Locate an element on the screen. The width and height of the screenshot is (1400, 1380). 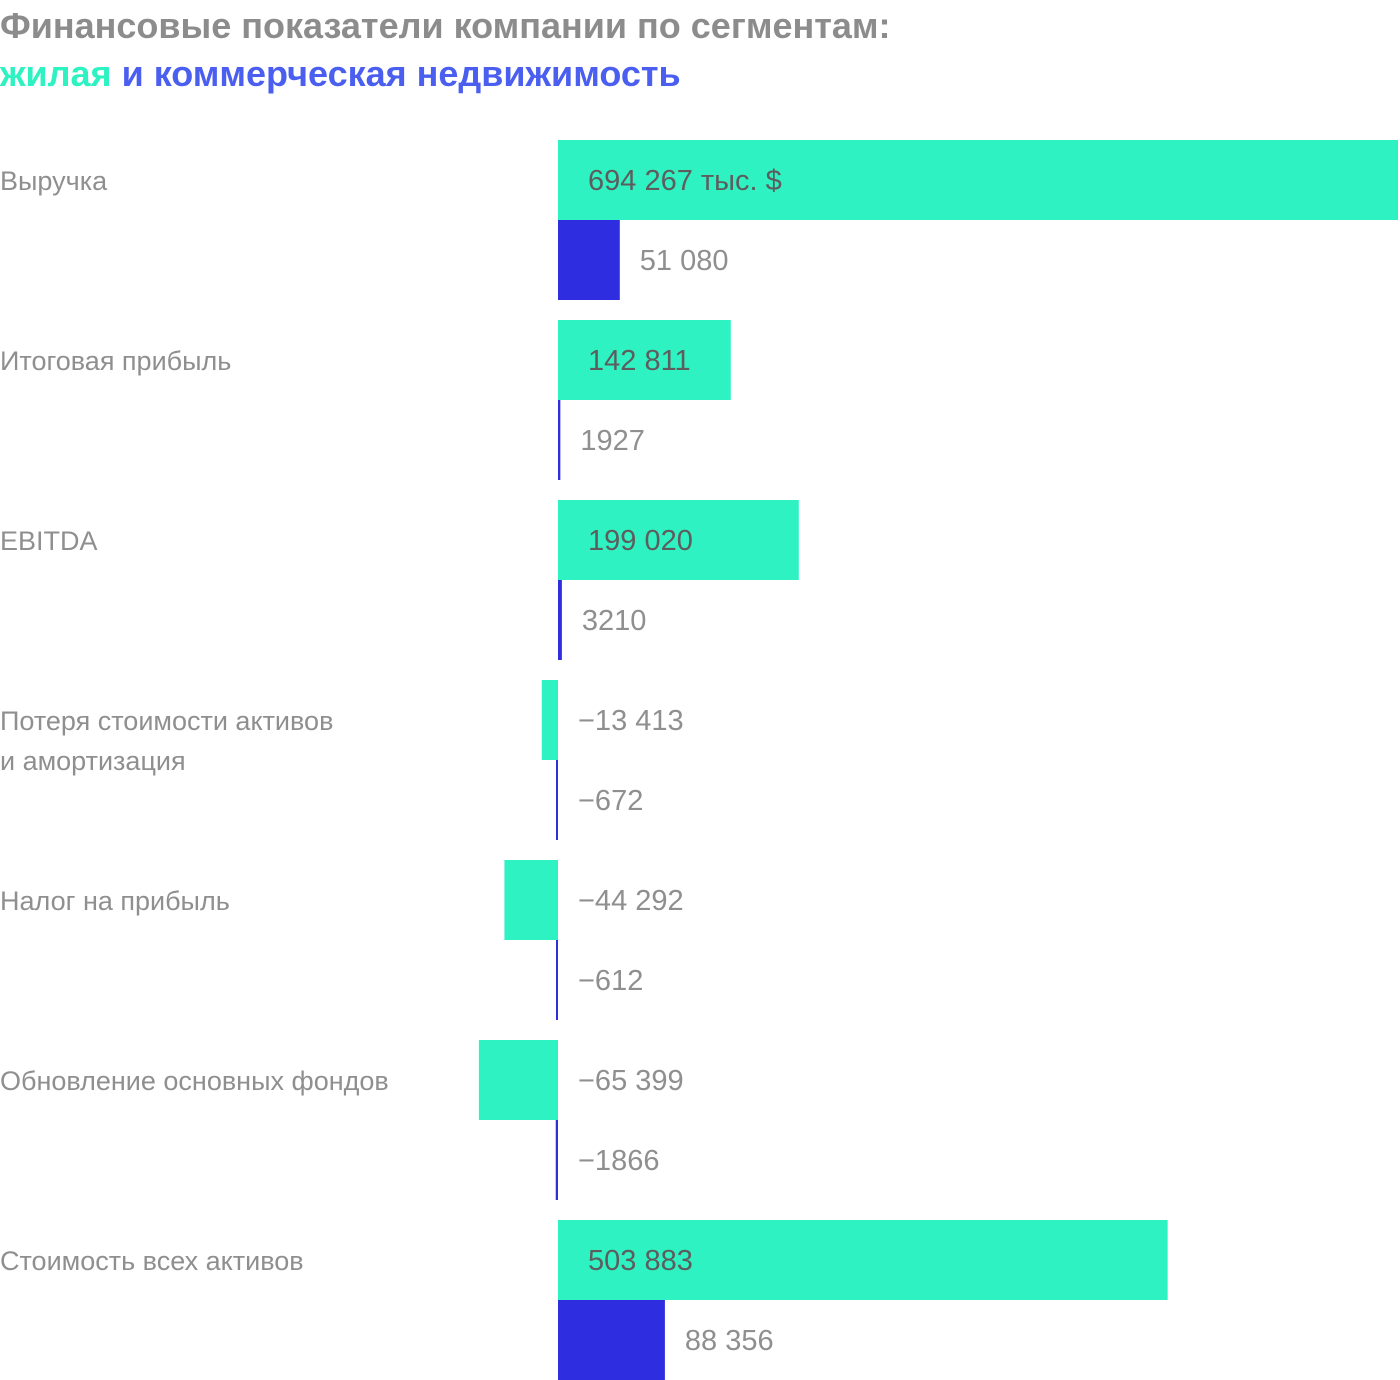
value-label-residential: 694 267 тыс. $ is located at coordinates (685, 181).